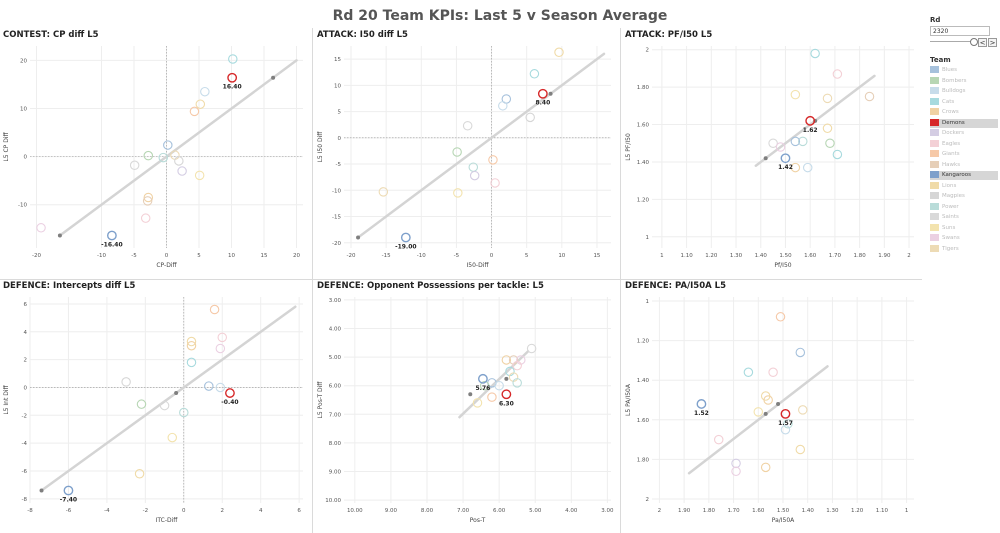 The width and height of the screenshot is (1000, 533). I want to click on slider-thumb, so click(974, 42).